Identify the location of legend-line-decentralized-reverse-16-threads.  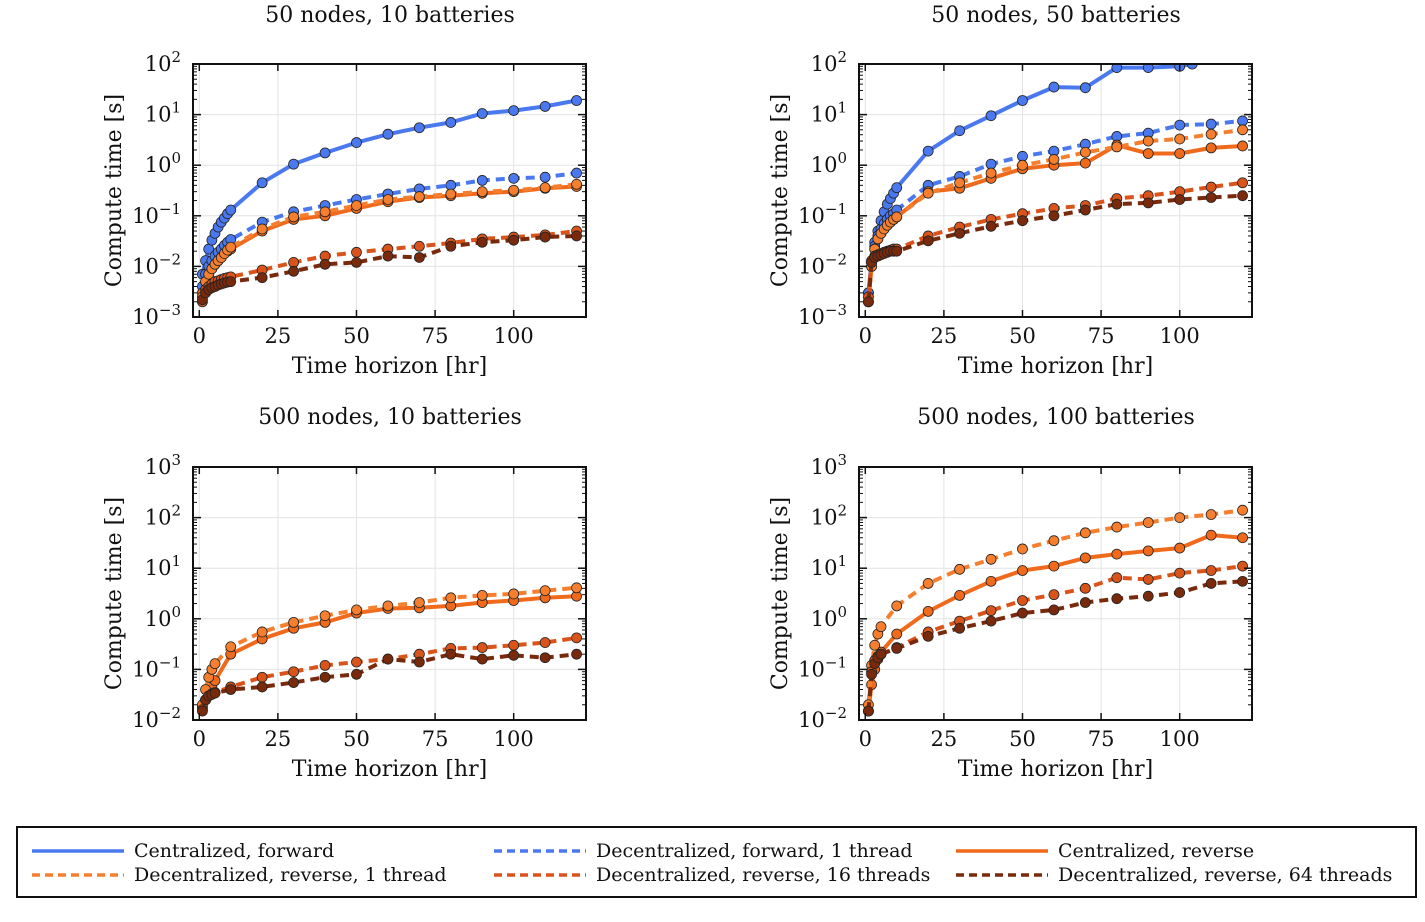
(540, 875).